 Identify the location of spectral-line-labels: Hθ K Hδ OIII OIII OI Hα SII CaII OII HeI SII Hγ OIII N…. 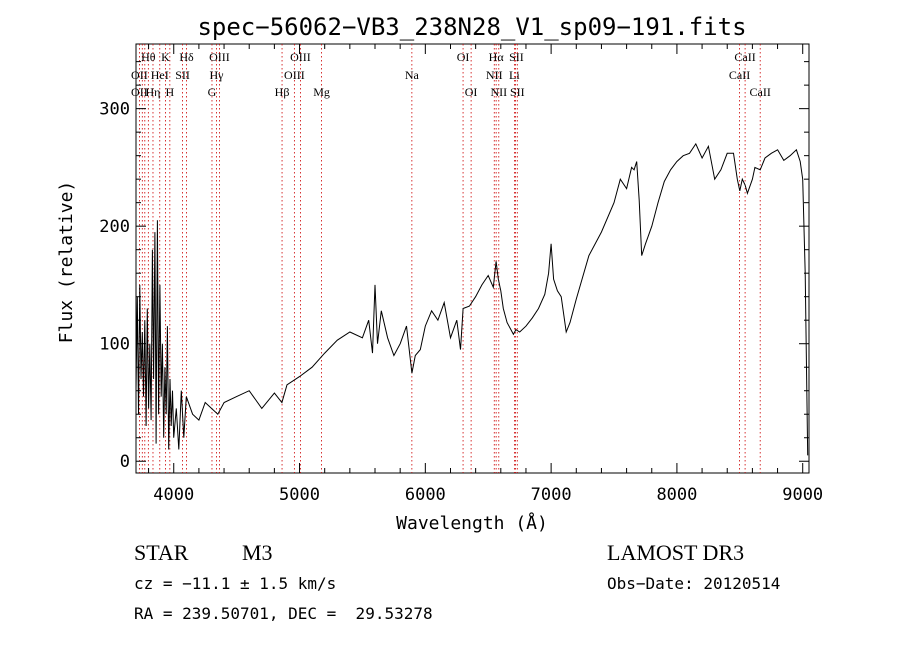
(451, 74).